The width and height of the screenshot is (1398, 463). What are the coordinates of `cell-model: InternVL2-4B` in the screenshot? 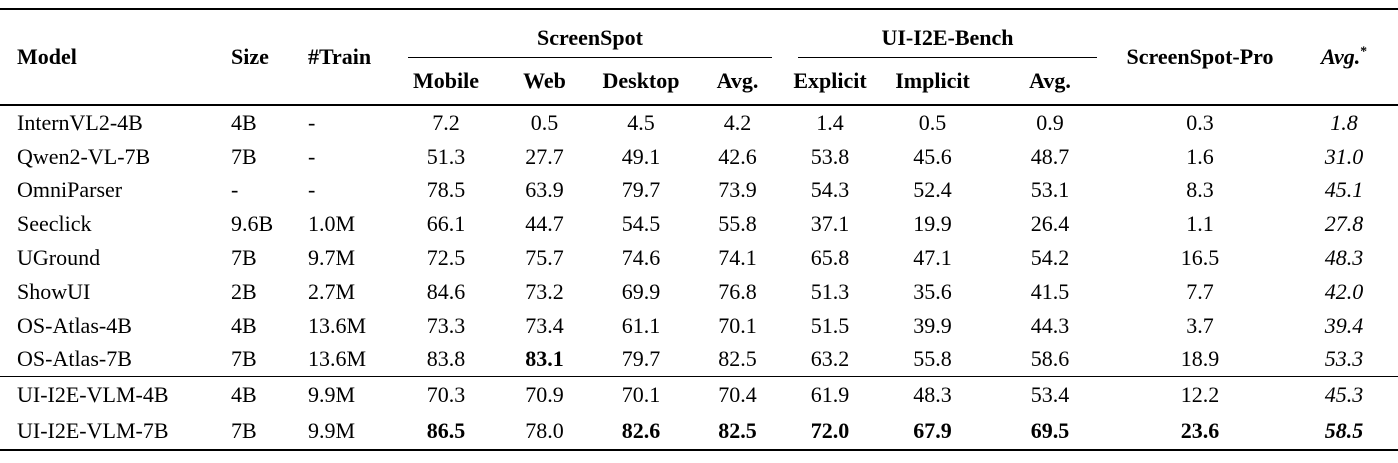 It's located at (80, 122).